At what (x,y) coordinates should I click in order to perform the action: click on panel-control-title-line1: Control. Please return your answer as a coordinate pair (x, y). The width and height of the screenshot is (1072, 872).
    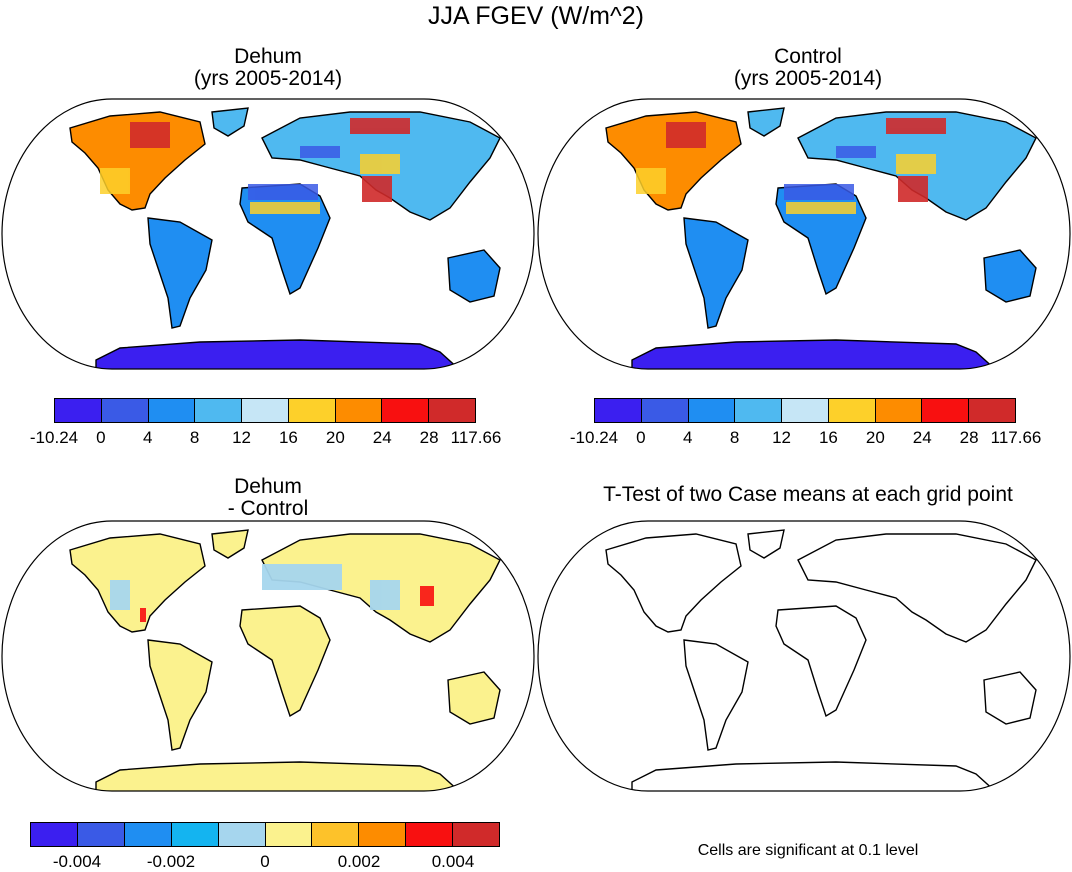
    Looking at the image, I should click on (808, 56).